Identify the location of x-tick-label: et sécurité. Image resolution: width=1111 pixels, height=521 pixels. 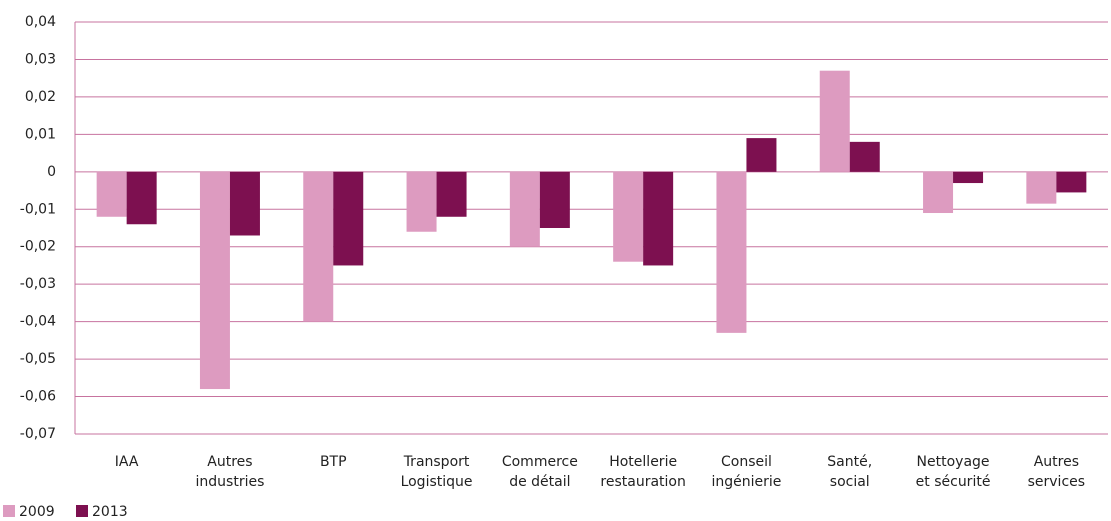
(953, 482).